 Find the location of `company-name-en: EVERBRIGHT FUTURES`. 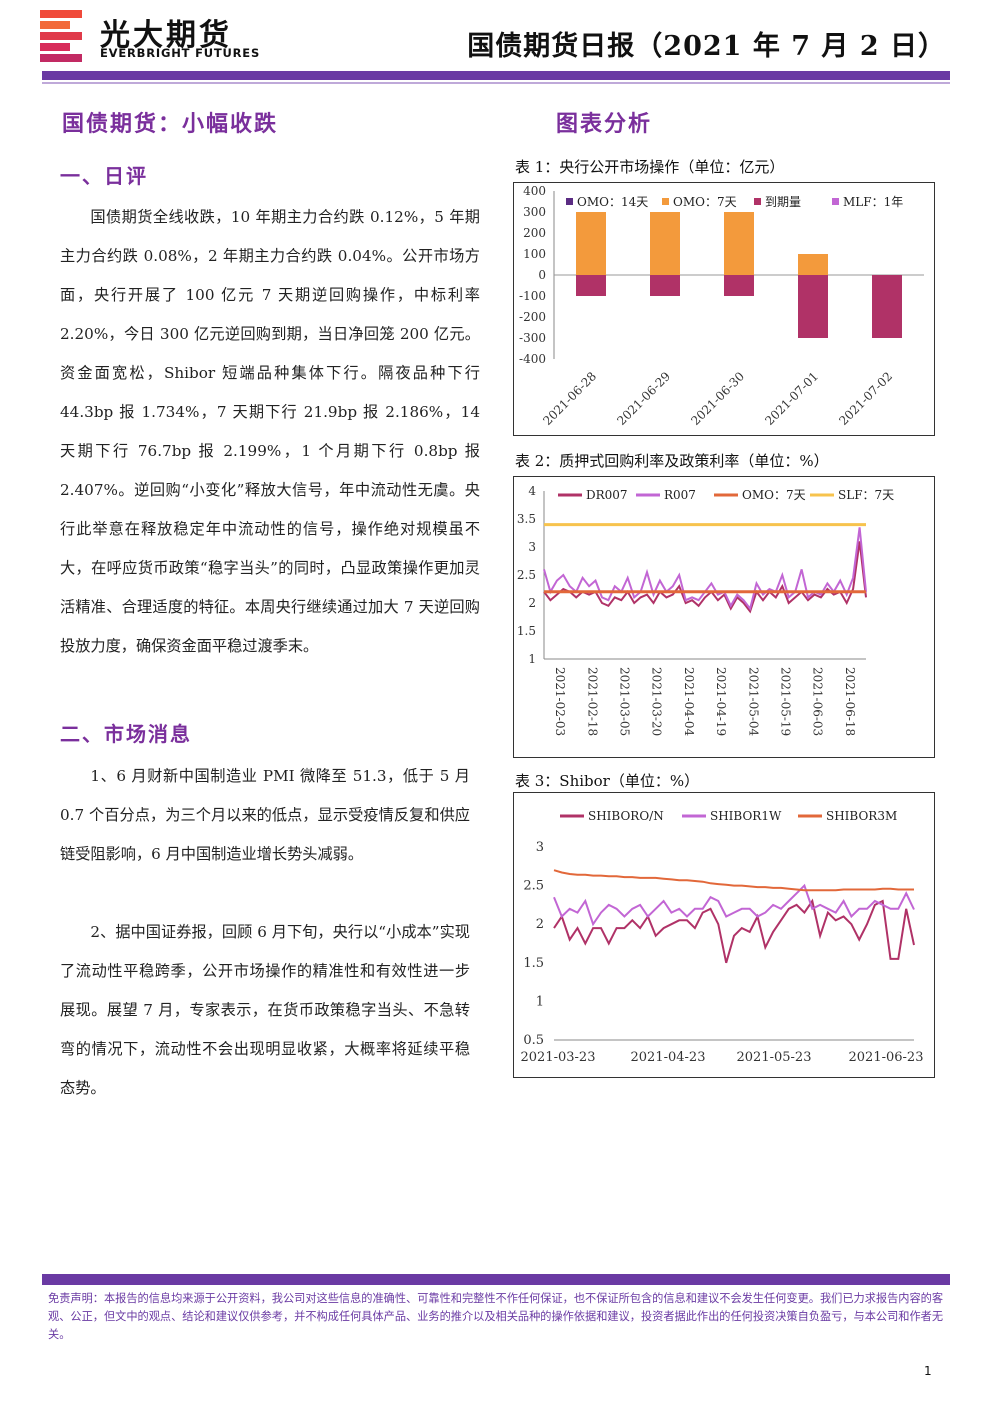

company-name-en: EVERBRIGHT FUTURES is located at coordinates (180, 53).